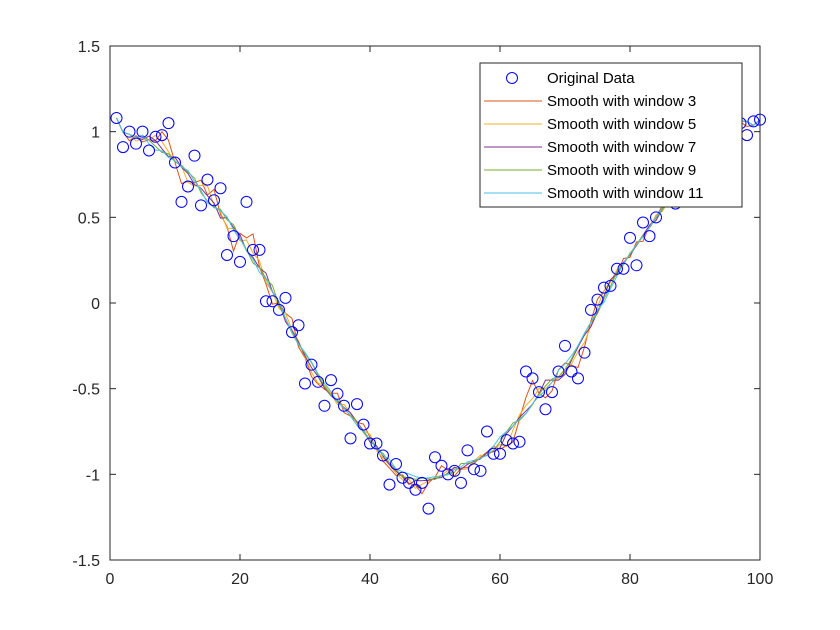 This screenshot has width=840, height=630. Describe the element at coordinates (512, 78) in the screenshot. I see `legend-marker-original` at that location.